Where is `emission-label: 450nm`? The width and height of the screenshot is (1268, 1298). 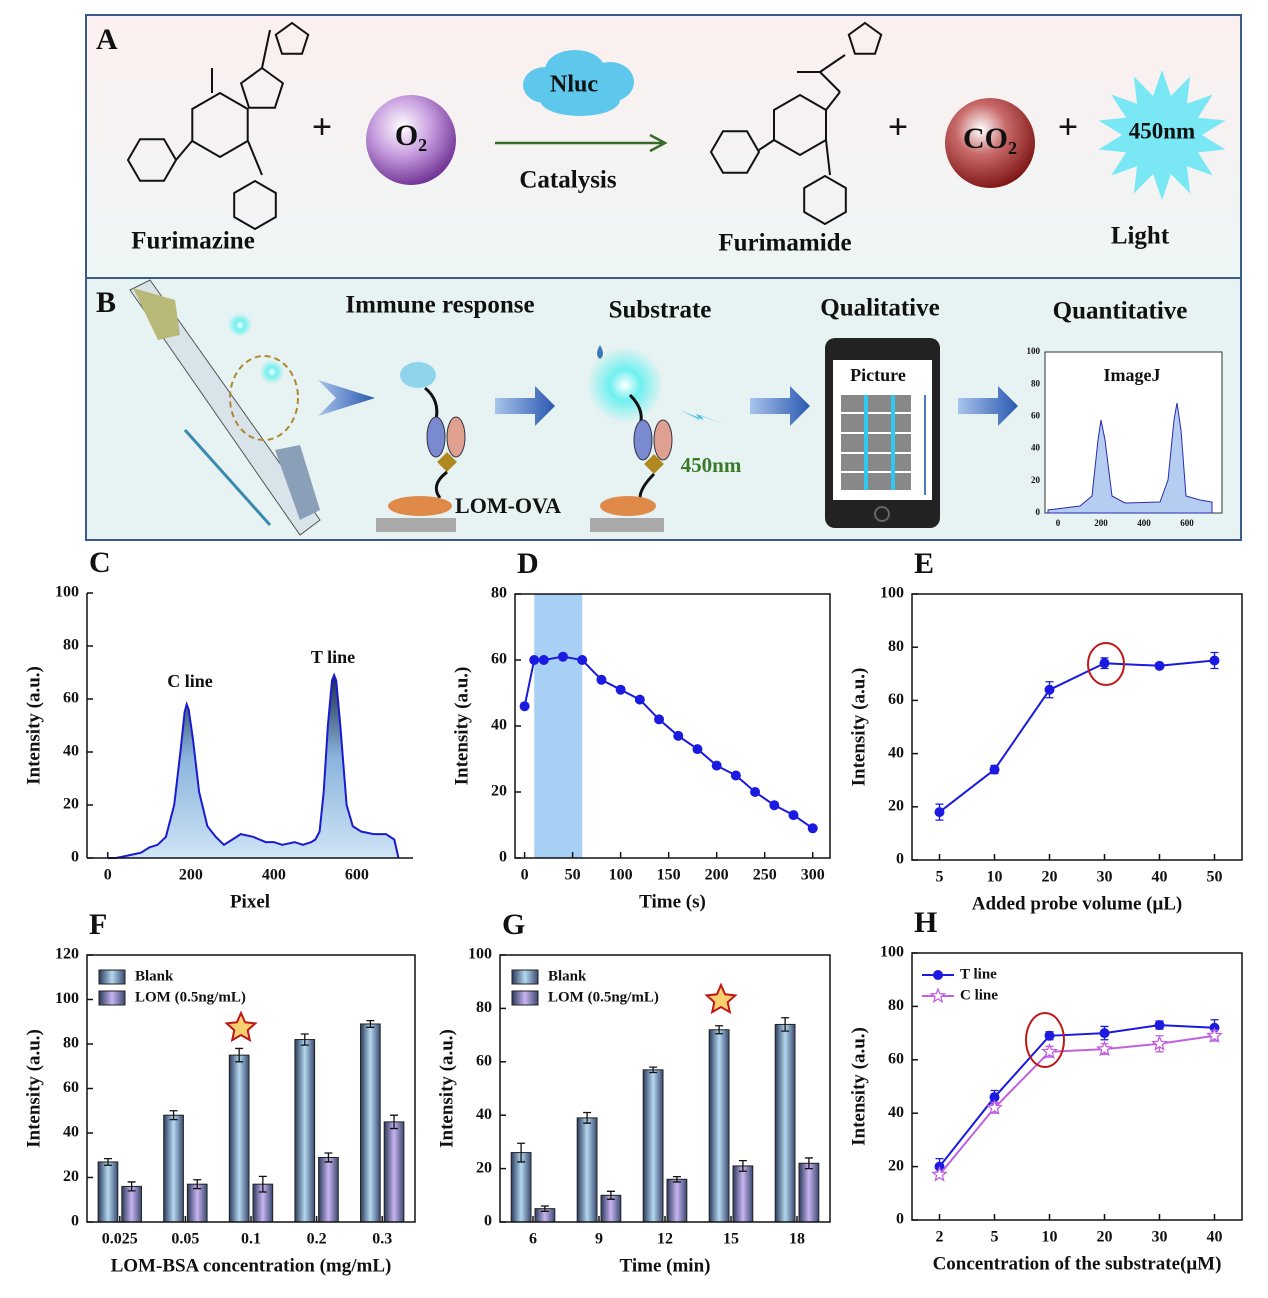 emission-label: 450nm is located at coordinates (1162, 130).